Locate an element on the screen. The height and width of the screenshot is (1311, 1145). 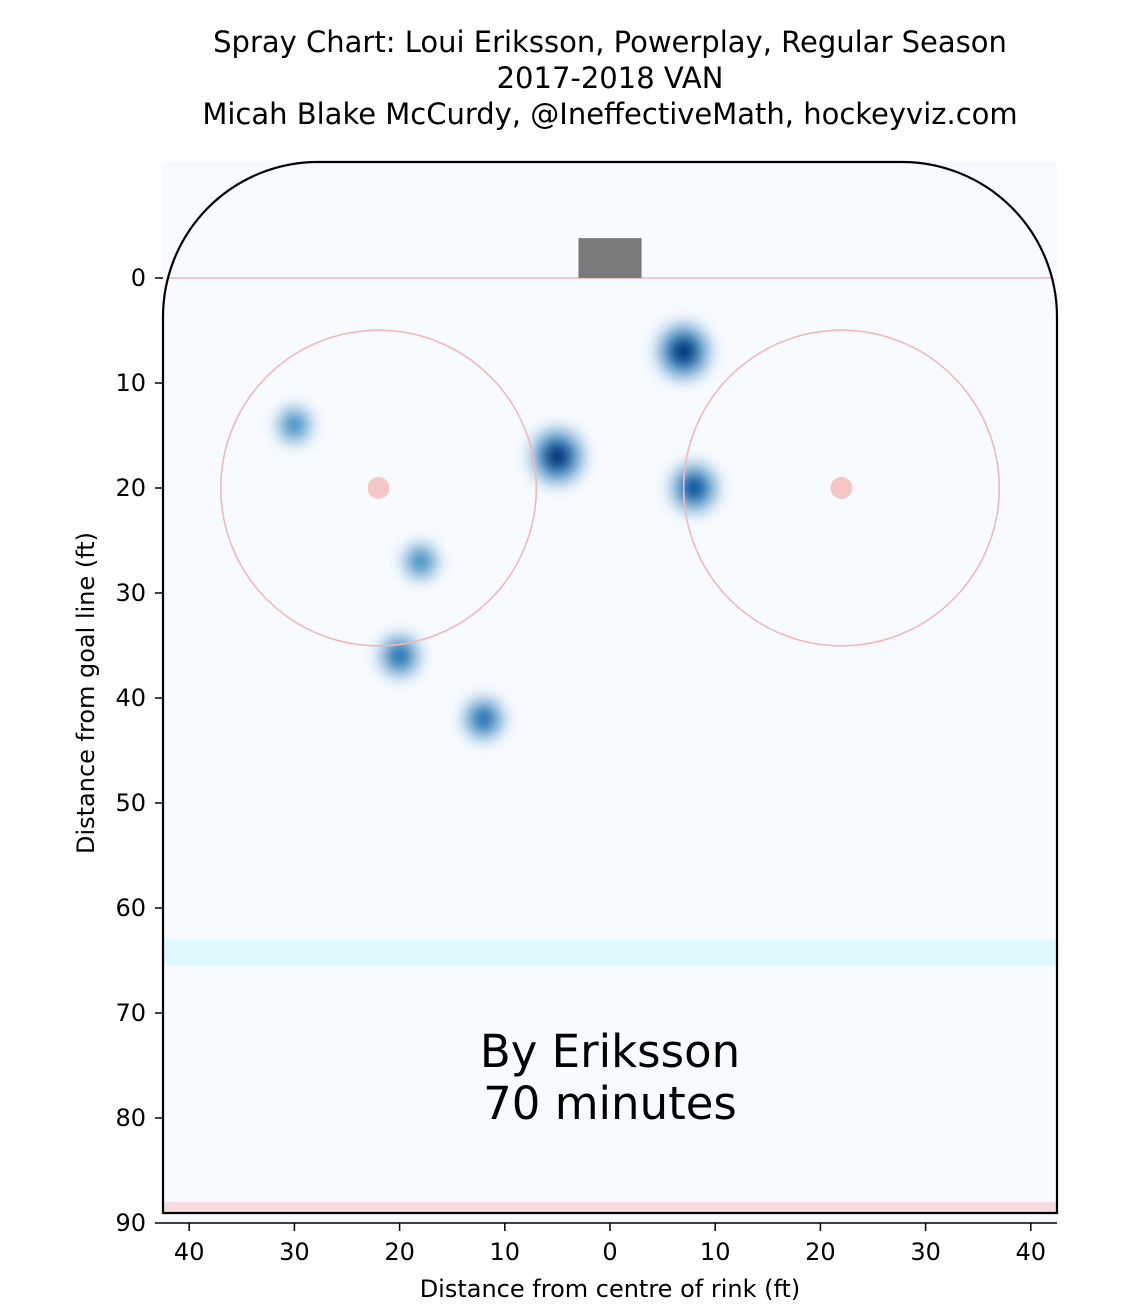
y-axis-label: Distance from goal line (ft) is located at coordinates (86, 693).